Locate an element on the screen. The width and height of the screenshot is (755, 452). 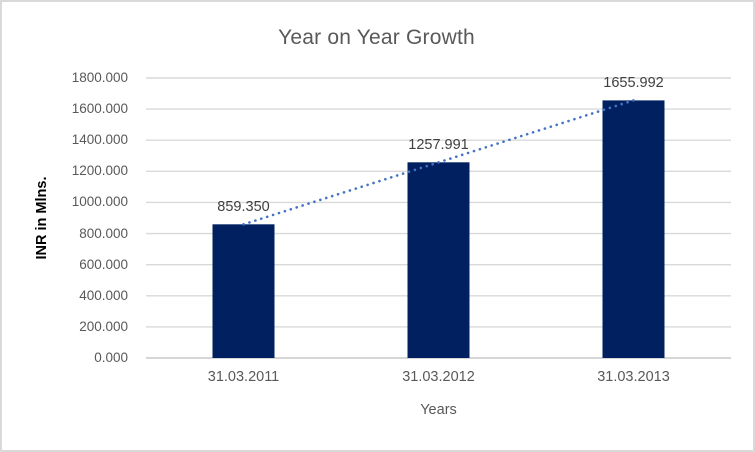
trendline is located at coordinates (438, 162).